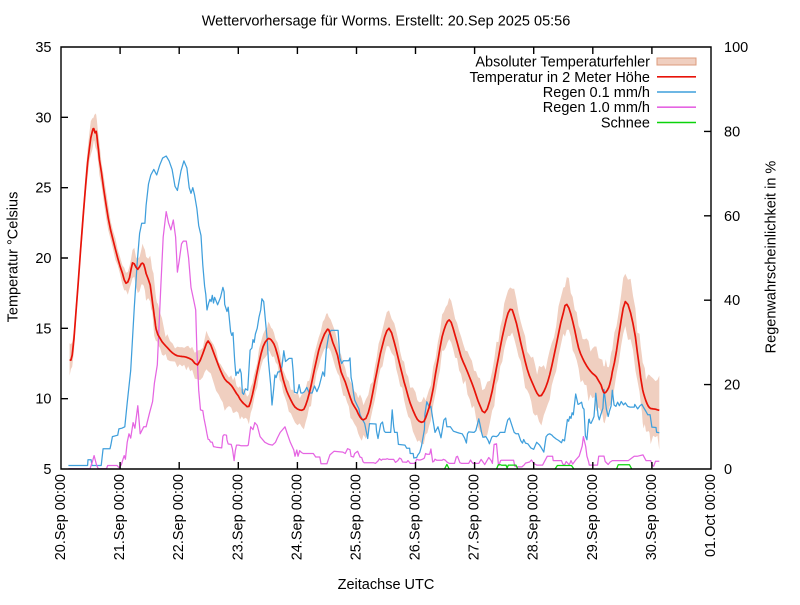 The height and width of the screenshot is (605, 800). What do you see at coordinates (238, 517) in the screenshot?
I see `svg-text: 23.Sep 00:00` at bounding box center [238, 517].